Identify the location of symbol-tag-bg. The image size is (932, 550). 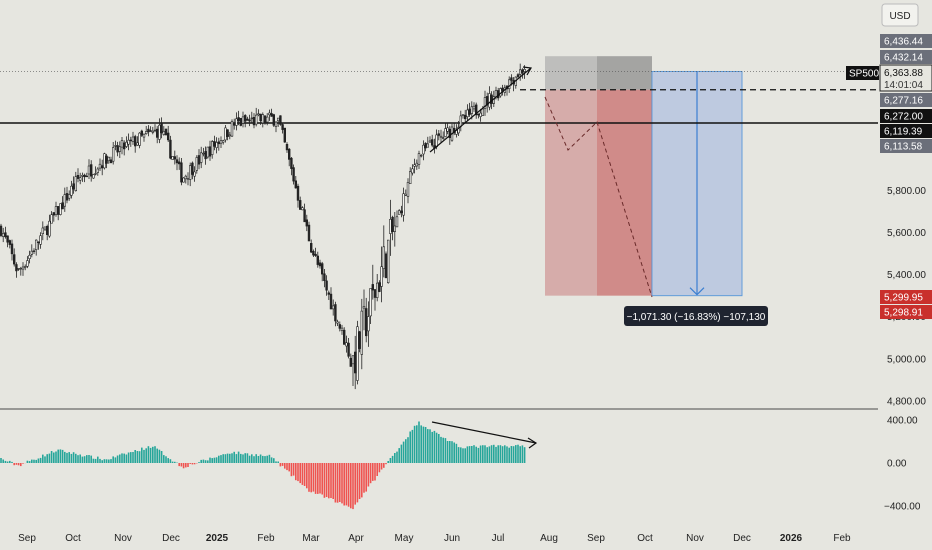
(862, 73).